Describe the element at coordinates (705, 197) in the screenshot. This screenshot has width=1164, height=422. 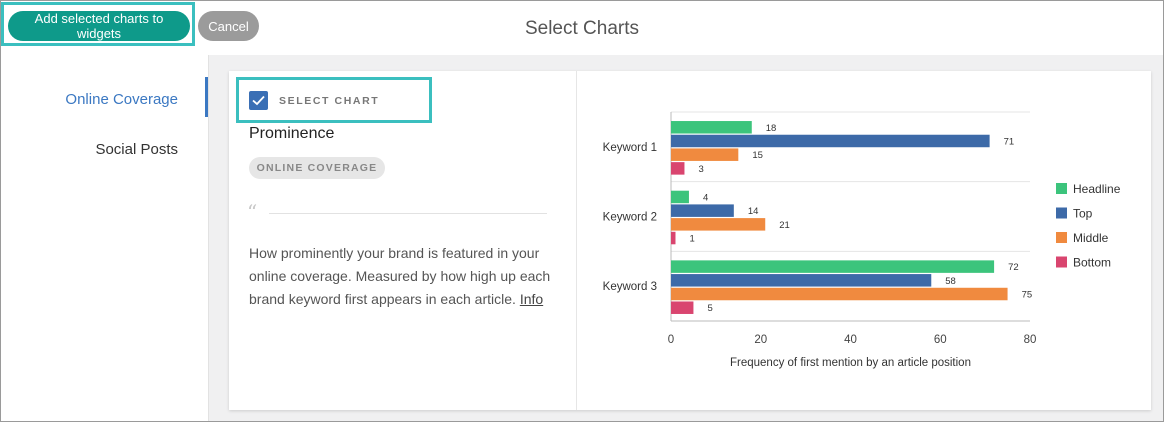
I see `data-label: 4` at that location.